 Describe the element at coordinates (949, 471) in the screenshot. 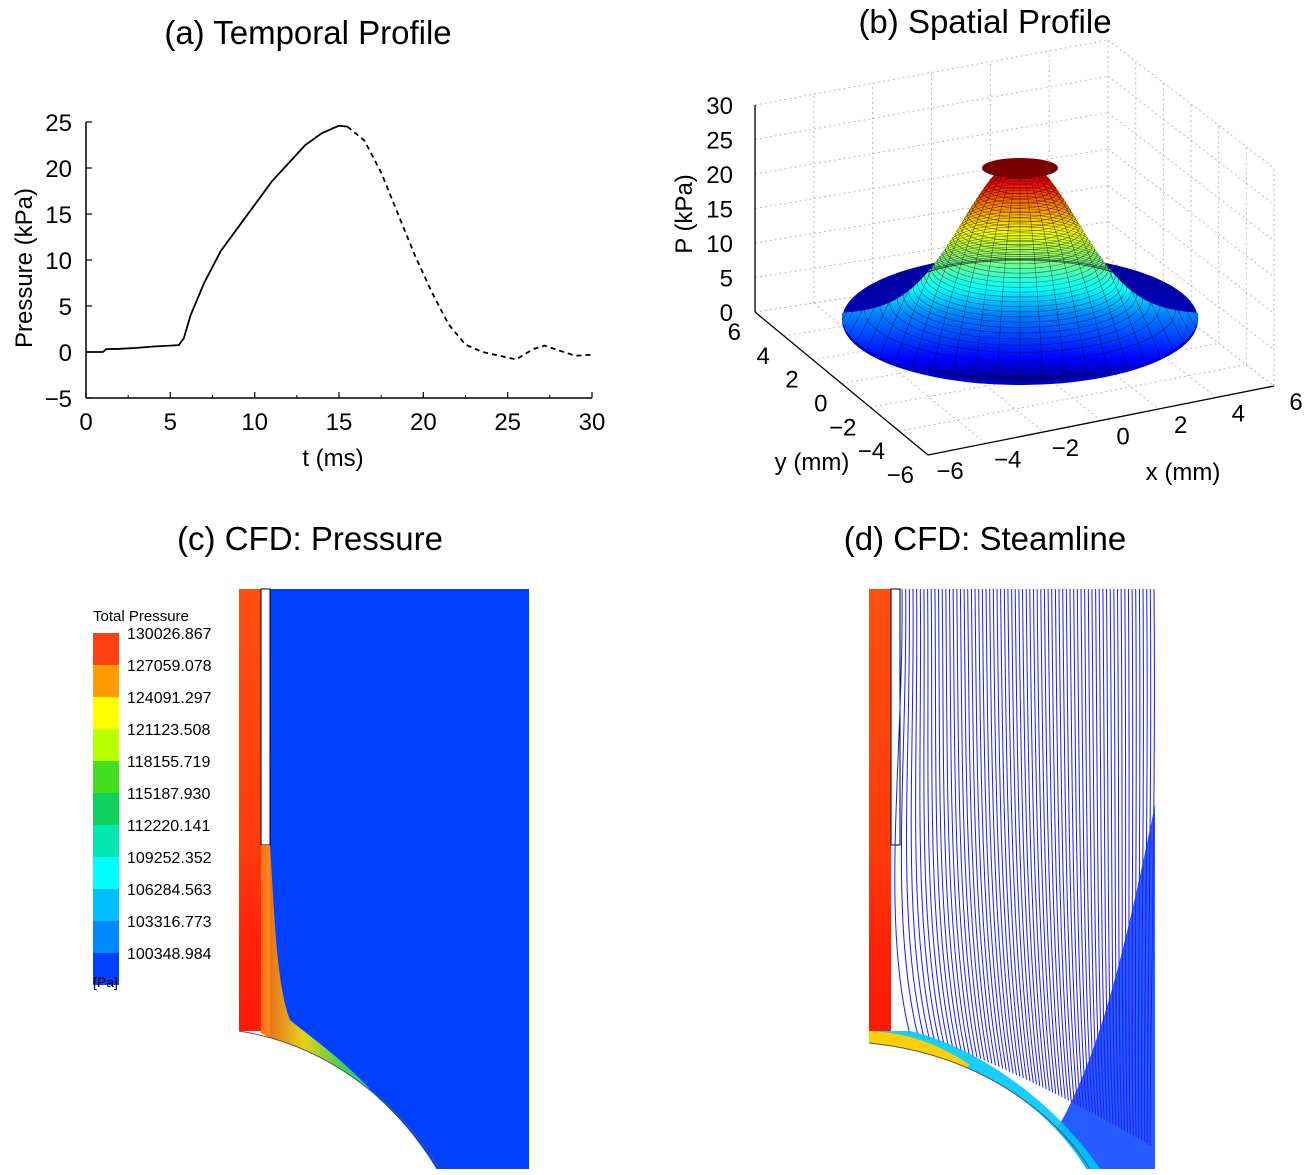

I see `x-tick-label: −6` at that location.